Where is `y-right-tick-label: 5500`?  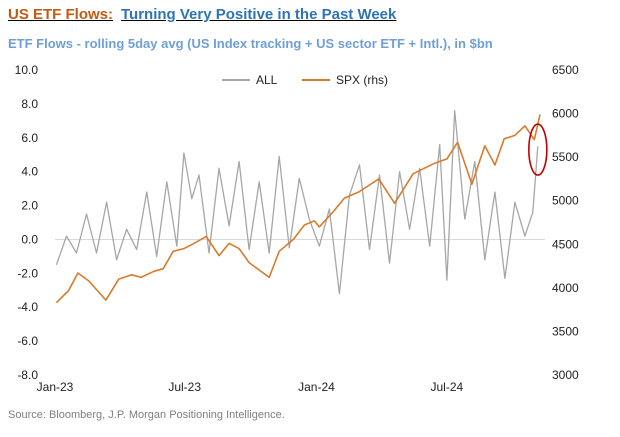 y-right-tick-label: 5500 is located at coordinates (565, 157).